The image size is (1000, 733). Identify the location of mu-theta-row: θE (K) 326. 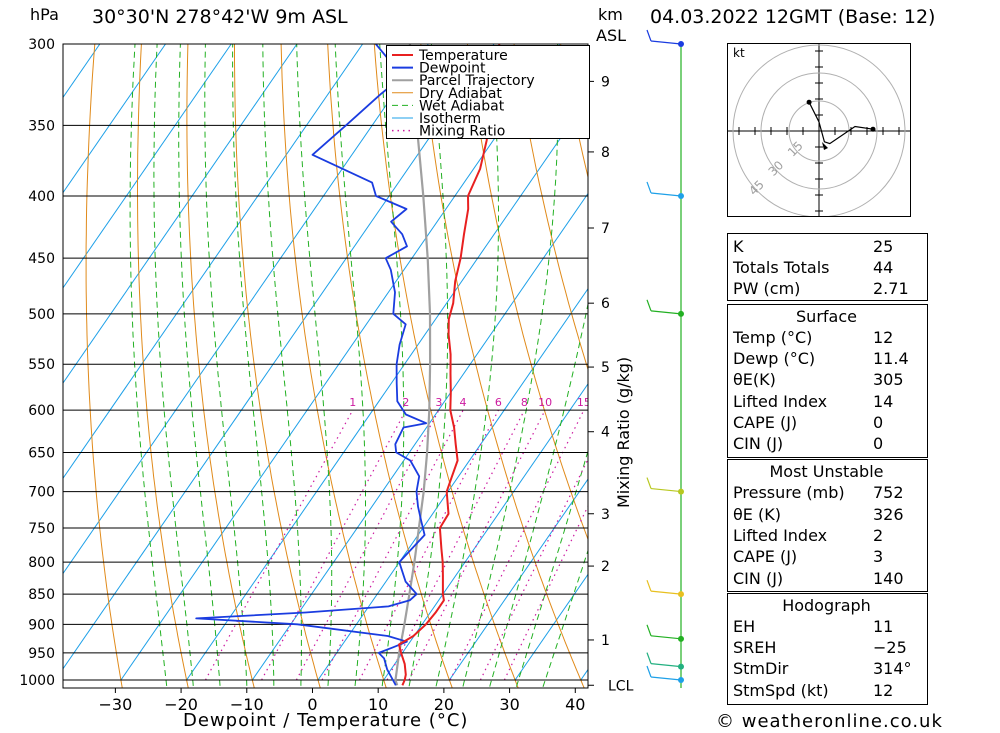
(826, 514).